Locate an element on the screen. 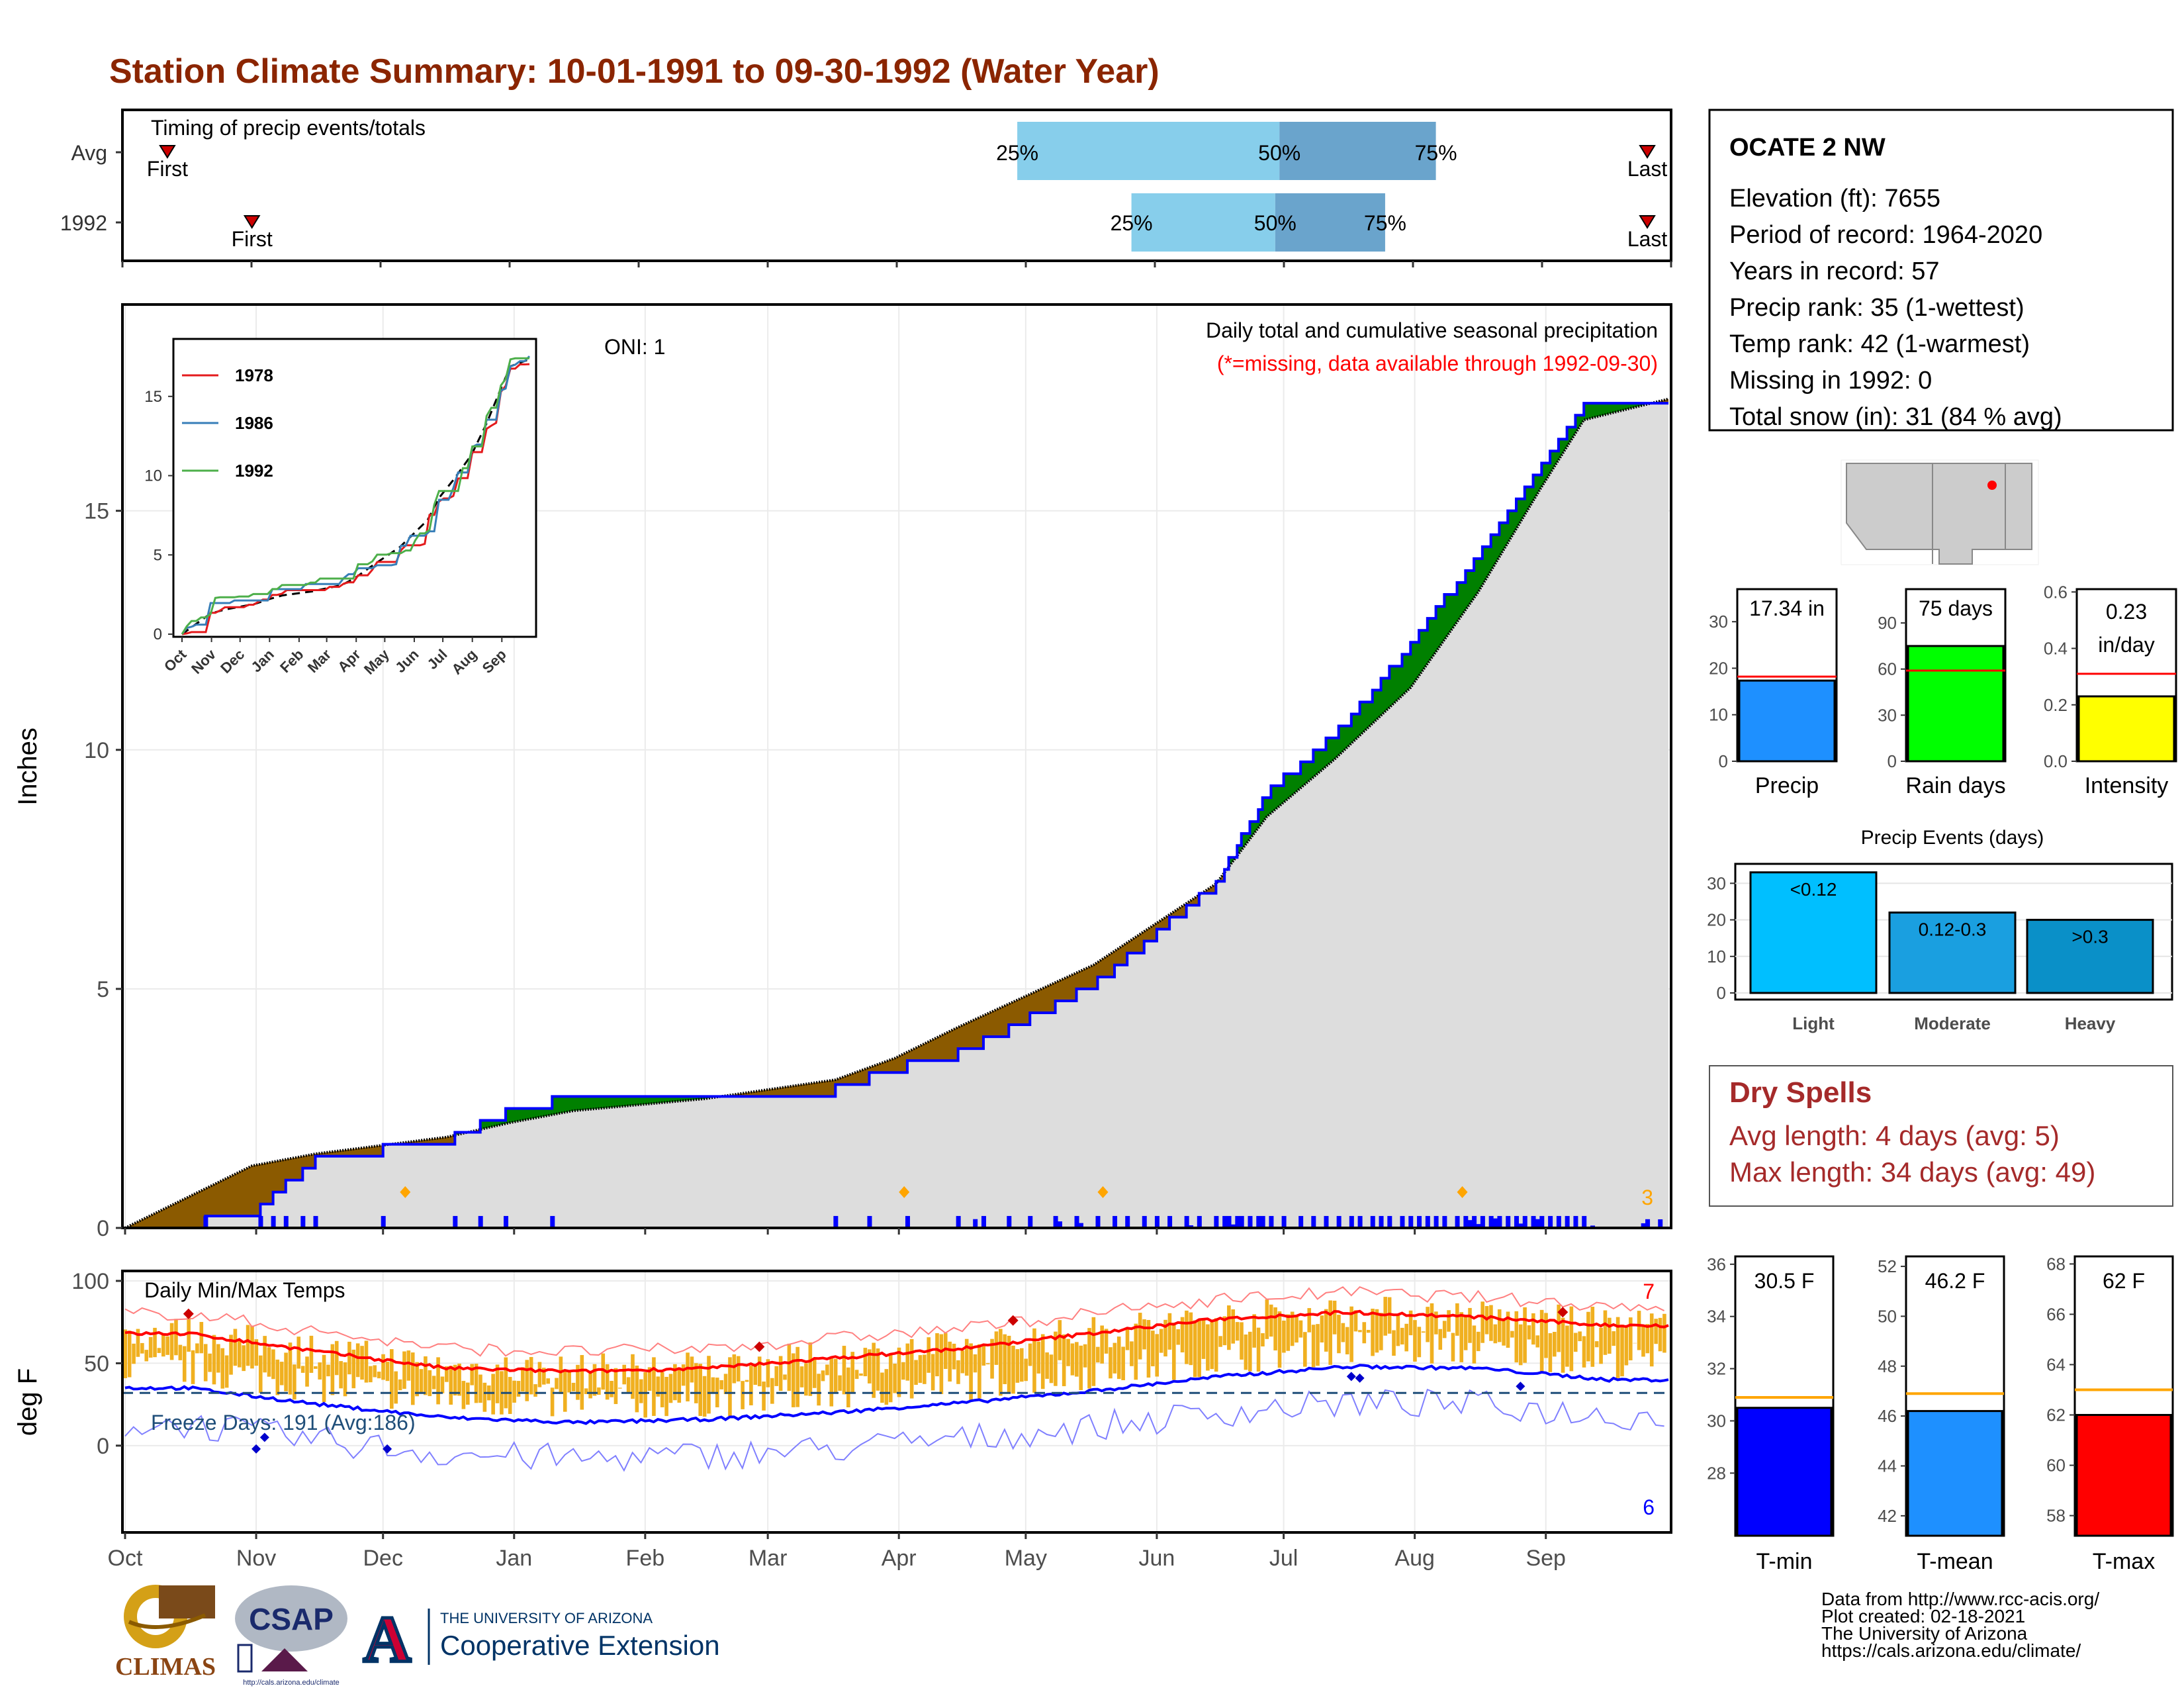  month-label: Mar is located at coordinates (768, 1558).